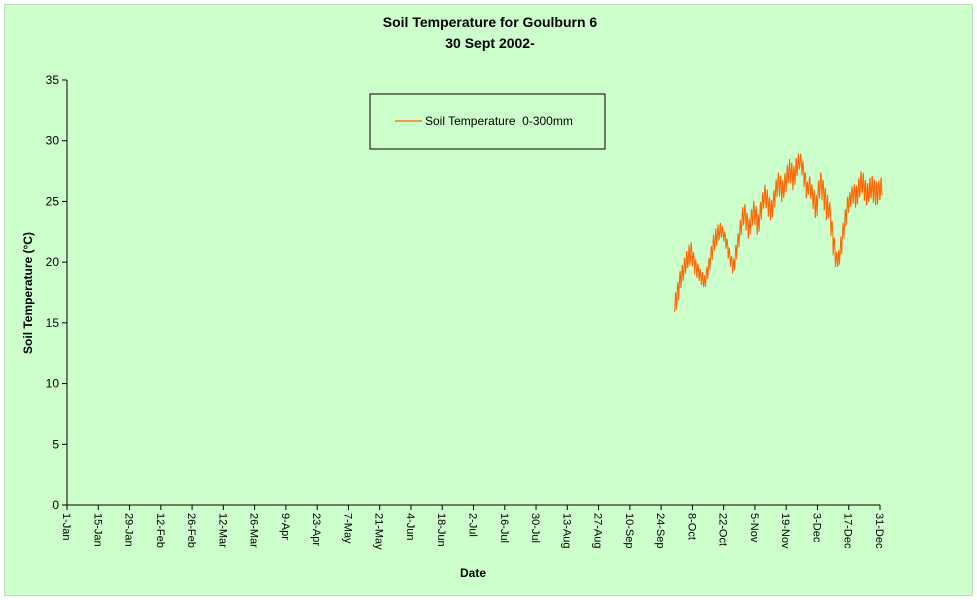  What do you see at coordinates (53, 323) in the screenshot?
I see `y-tick-label: 15` at bounding box center [53, 323].